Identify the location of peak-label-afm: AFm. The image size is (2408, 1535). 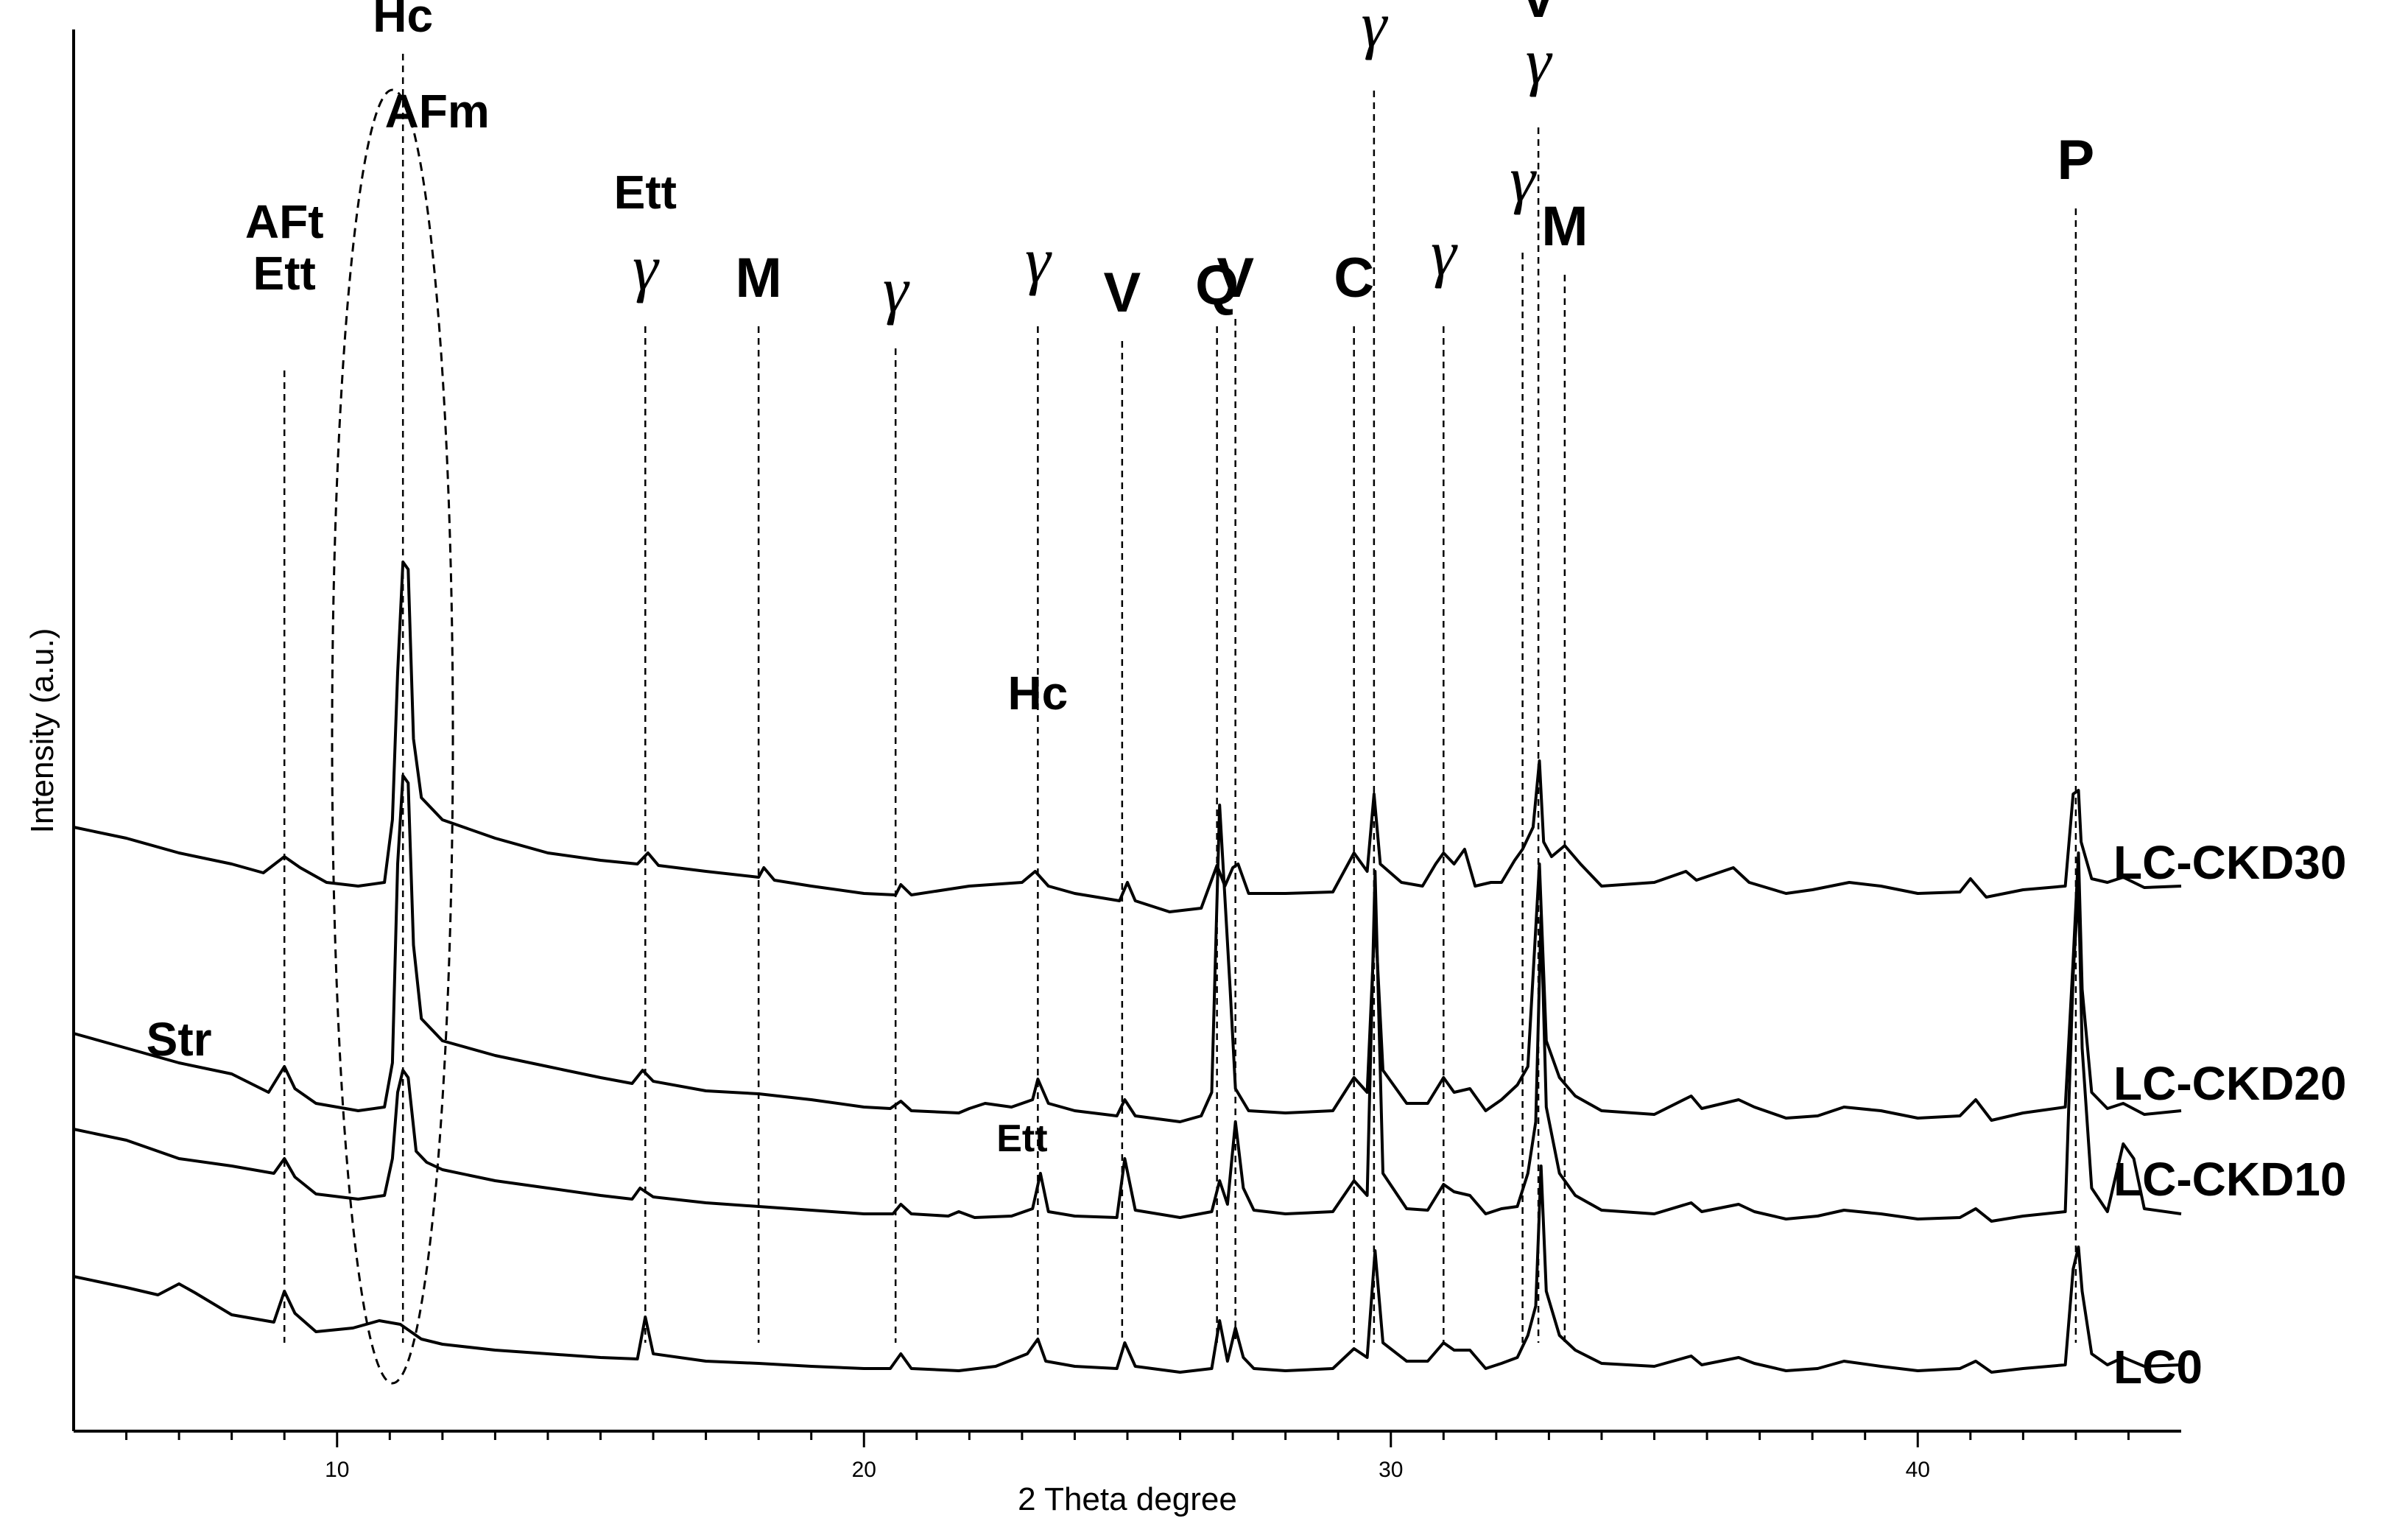
(437, 111).